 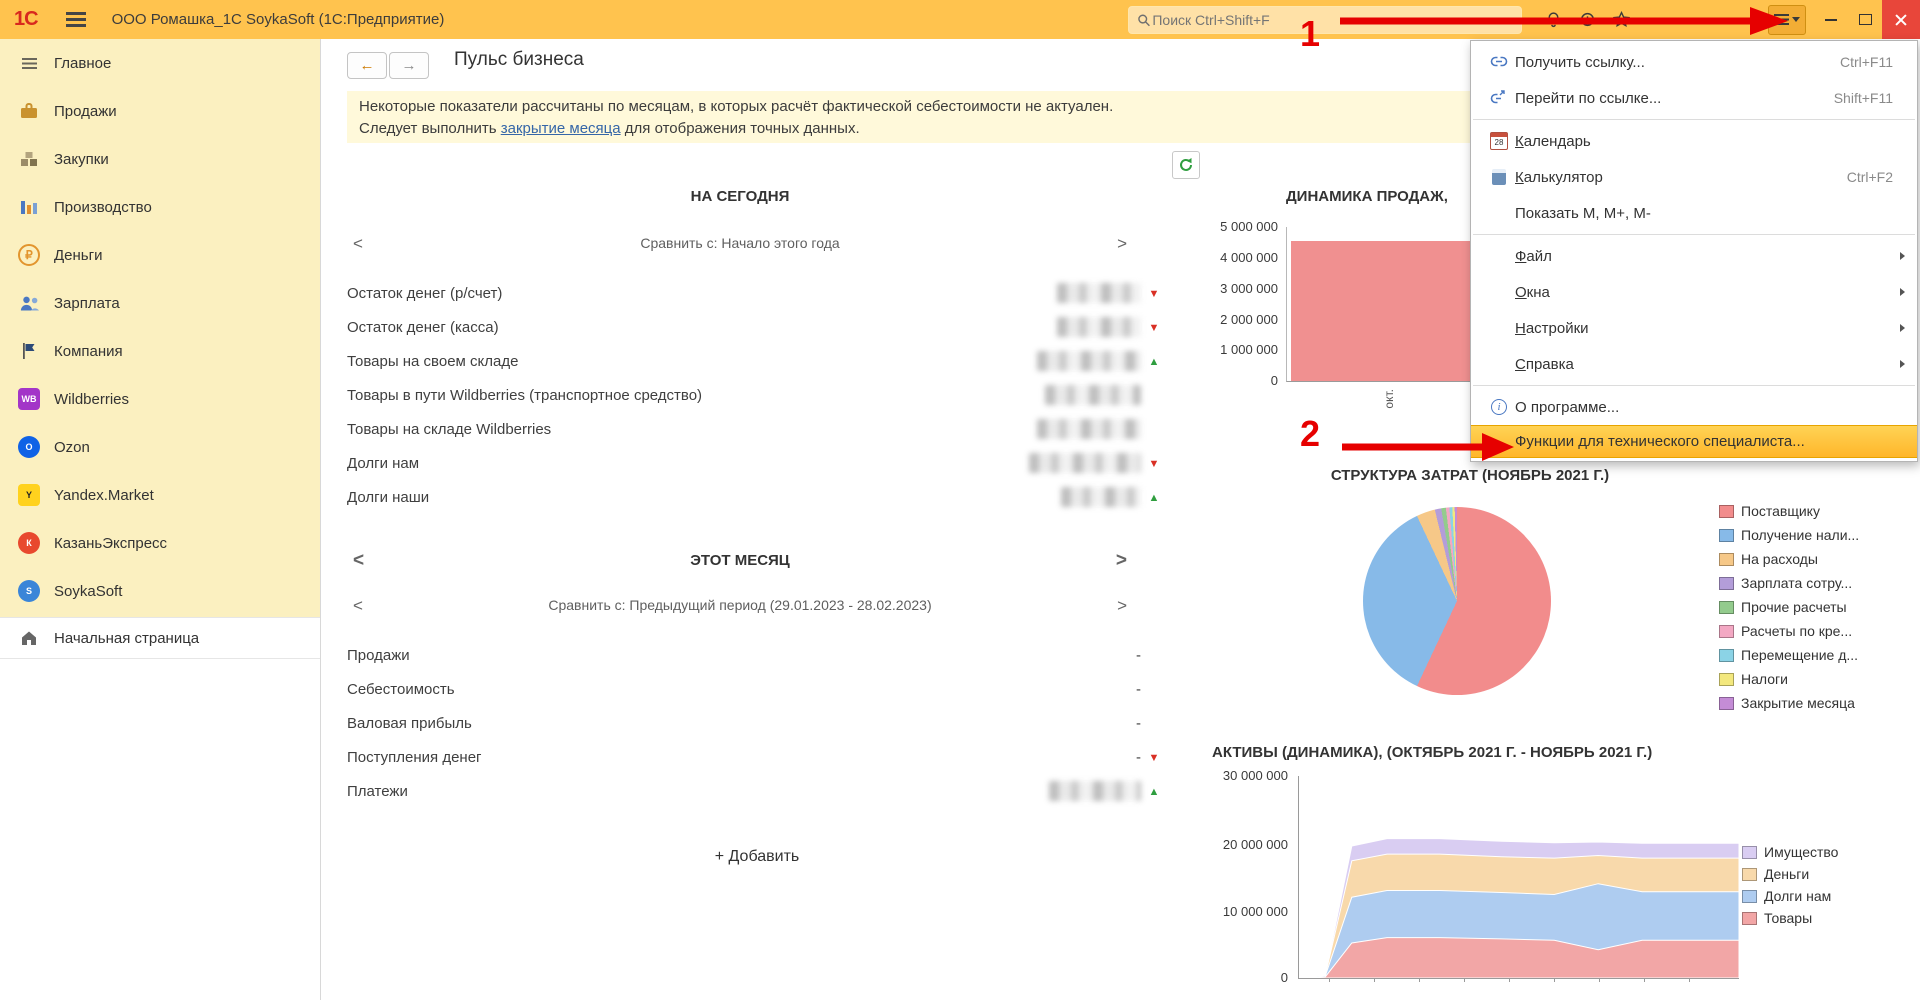 I want to click on forward-button, so click(x=409, y=65).